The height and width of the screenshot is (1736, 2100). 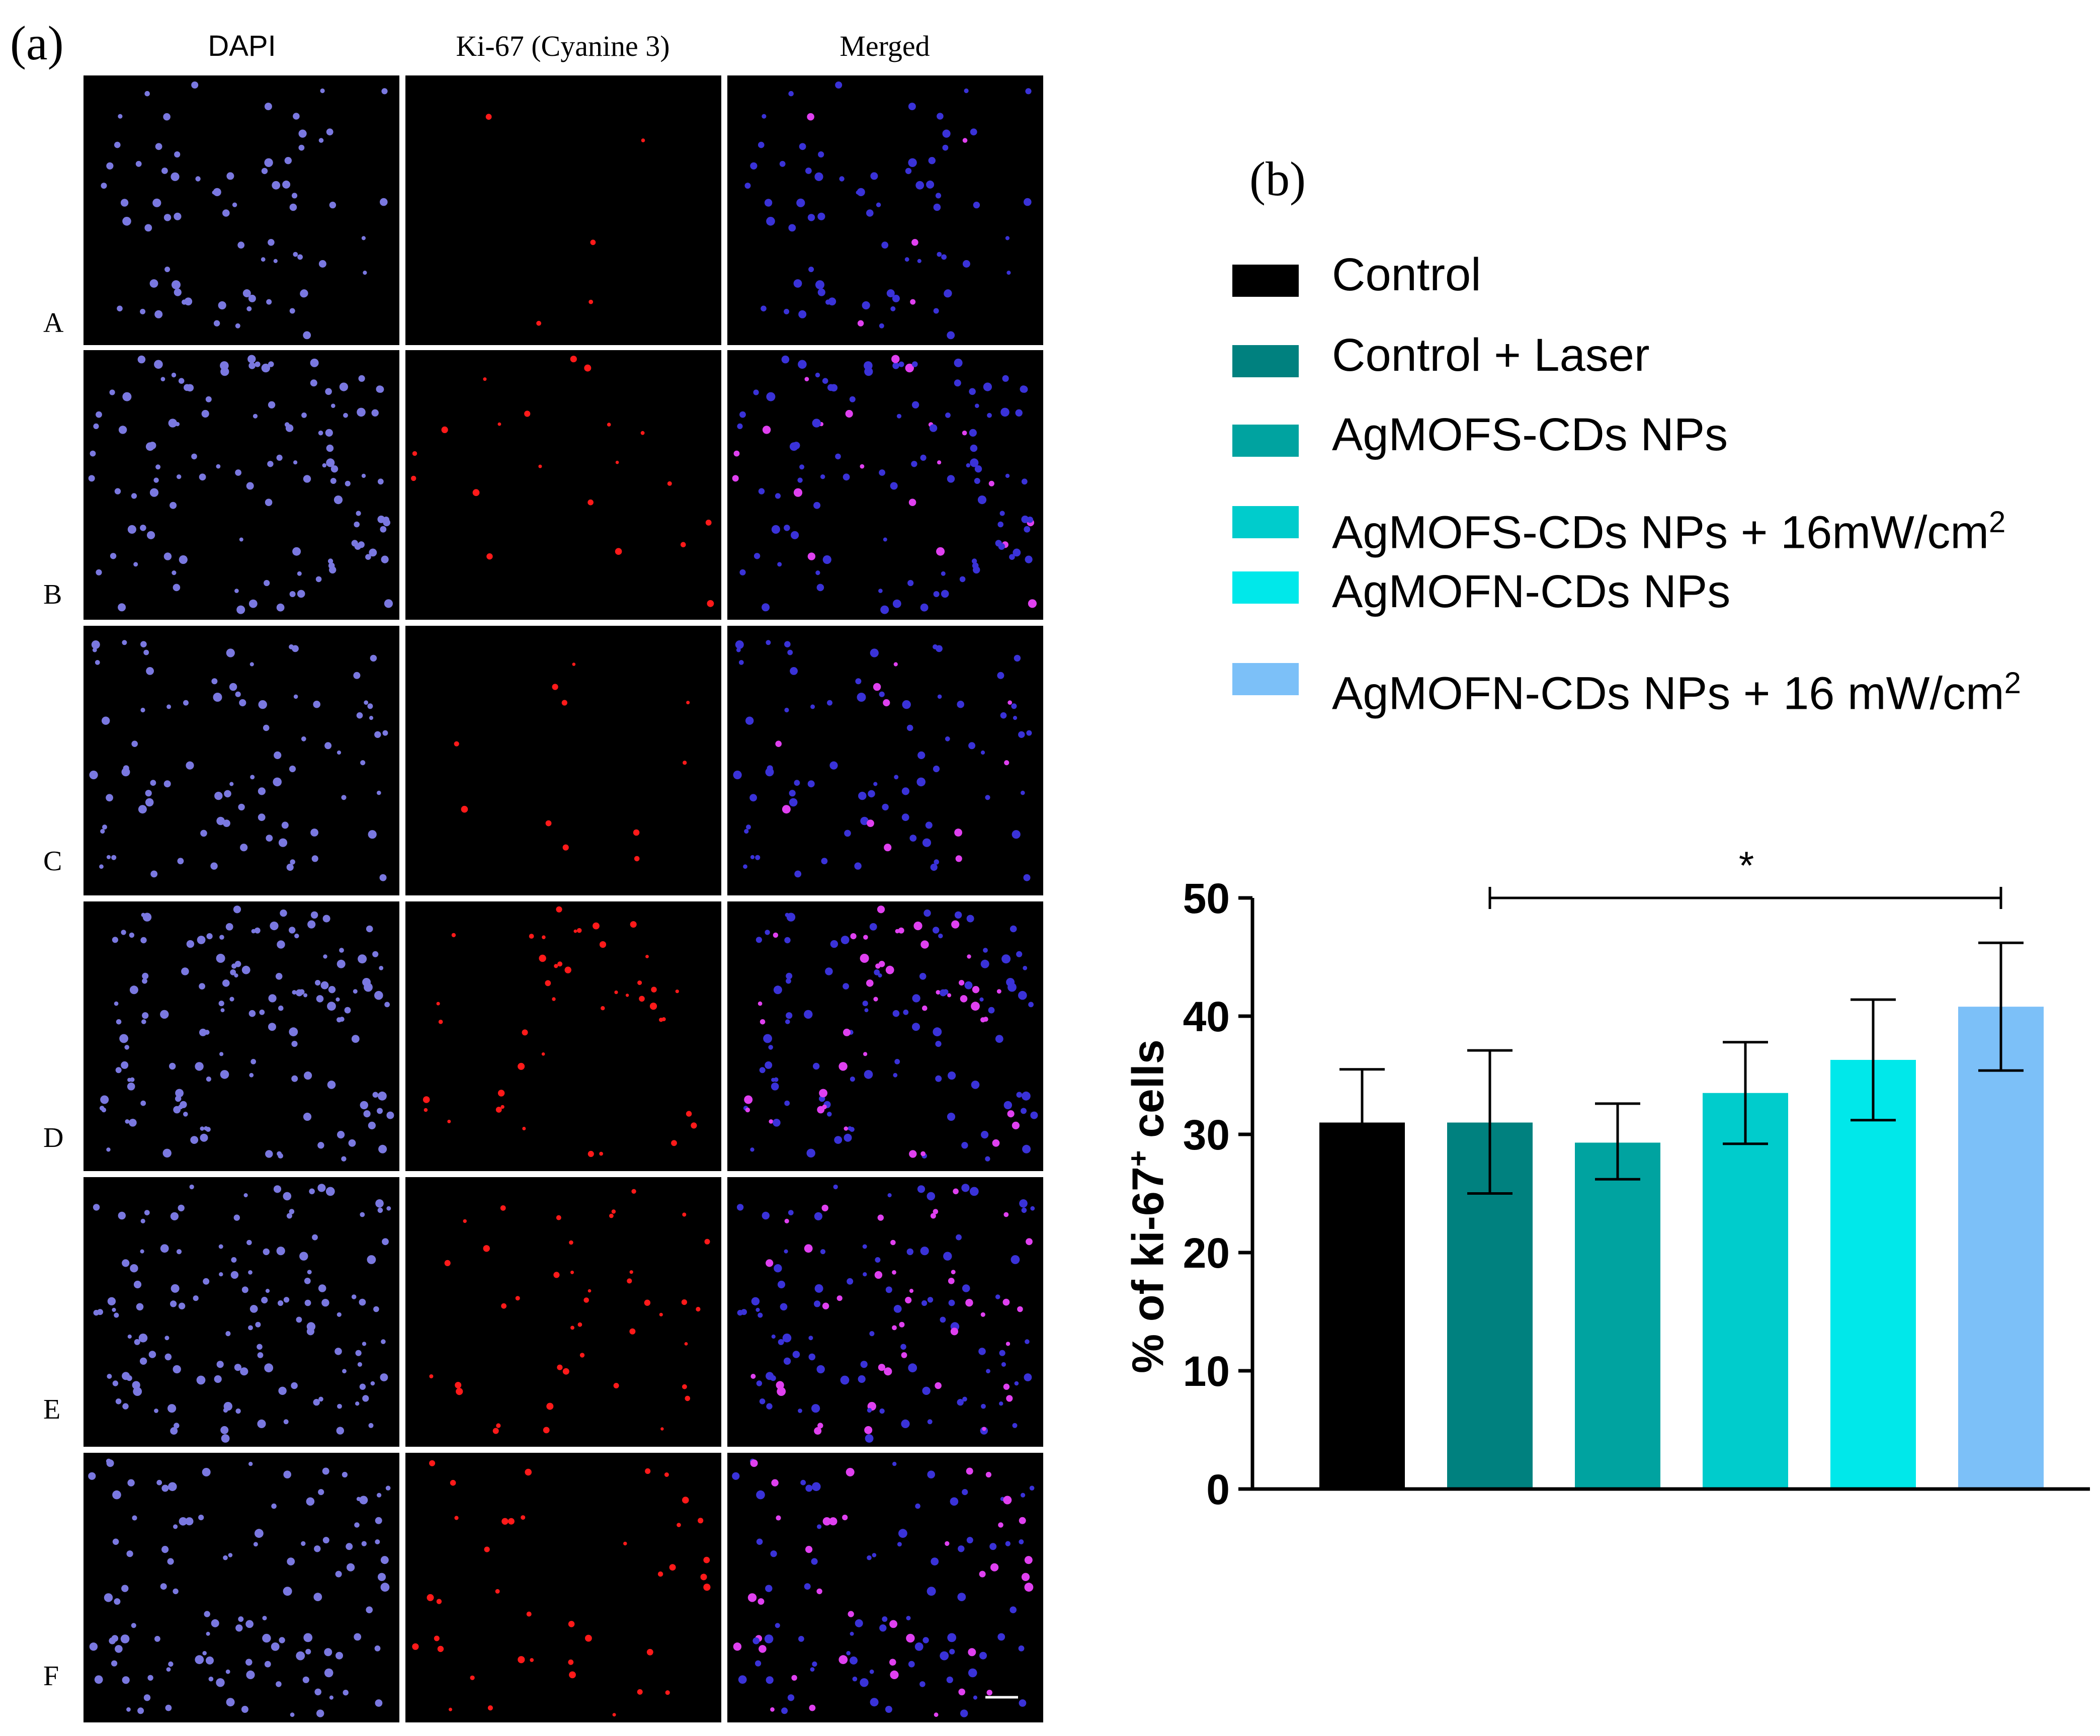 I want to click on micro-image-d-dapi, so click(x=241, y=1036).